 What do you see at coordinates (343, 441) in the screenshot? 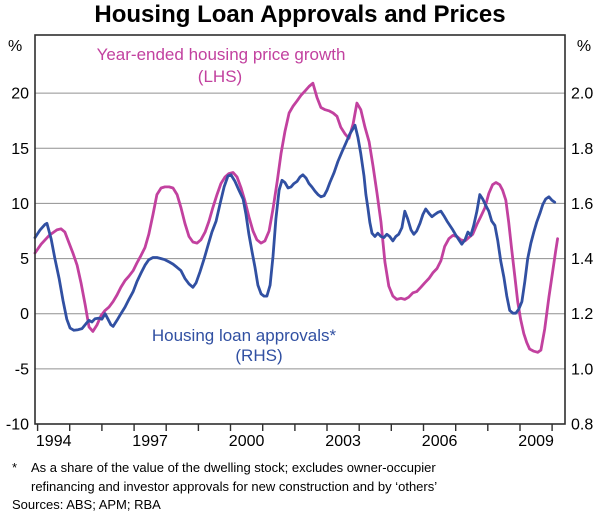
I see `x-tick-label: 2003` at bounding box center [343, 441].